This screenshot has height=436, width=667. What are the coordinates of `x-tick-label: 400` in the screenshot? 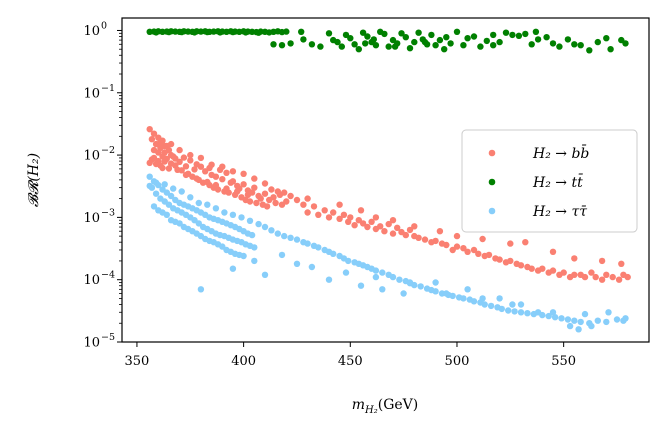 It's located at (243, 361).